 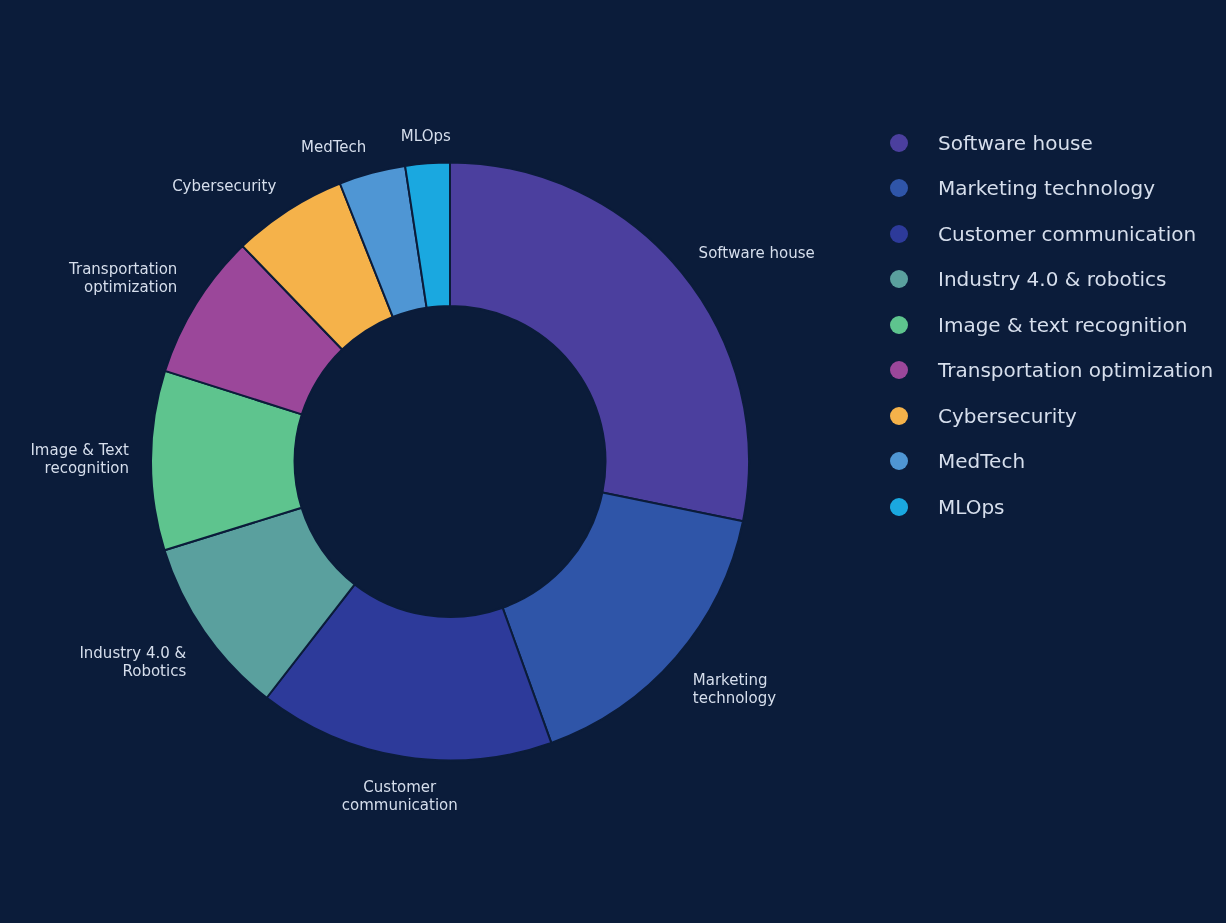 What do you see at coordinates (1007, 415) in the screenshot?
I see `legend-label: Cybersecurity` at bounding box center [1007, 415].